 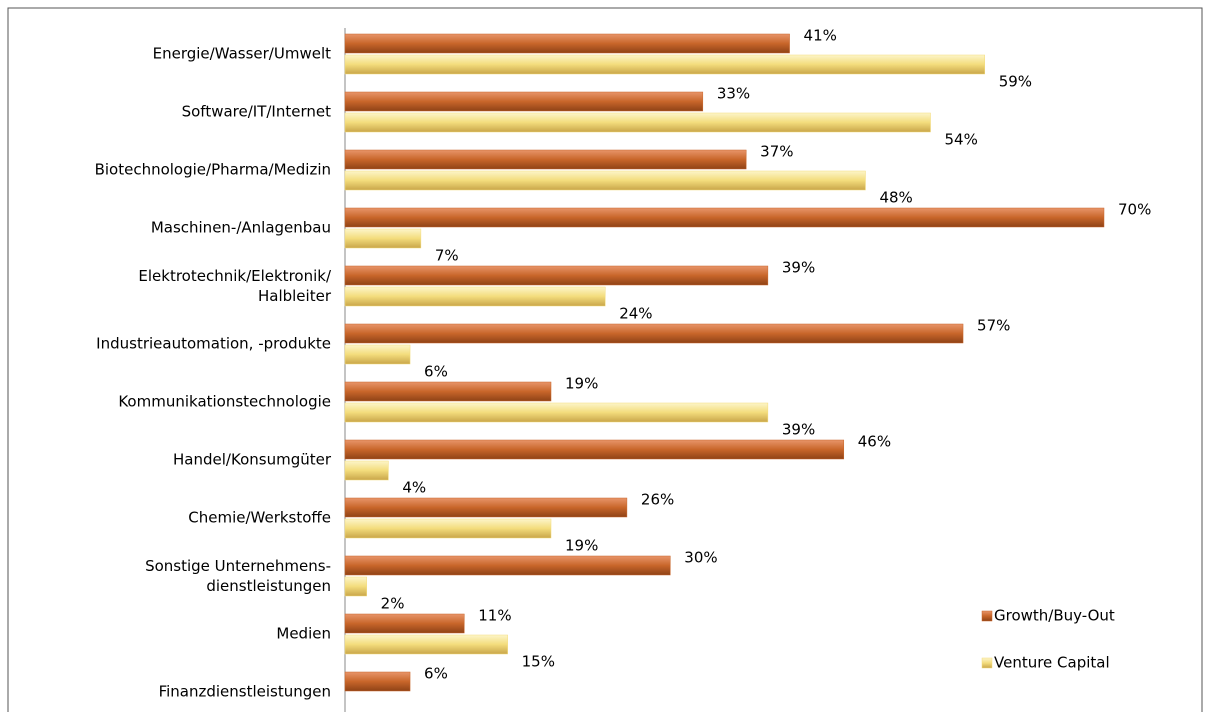 I want to click on value-label: 37%, so click(x=776, y=152).